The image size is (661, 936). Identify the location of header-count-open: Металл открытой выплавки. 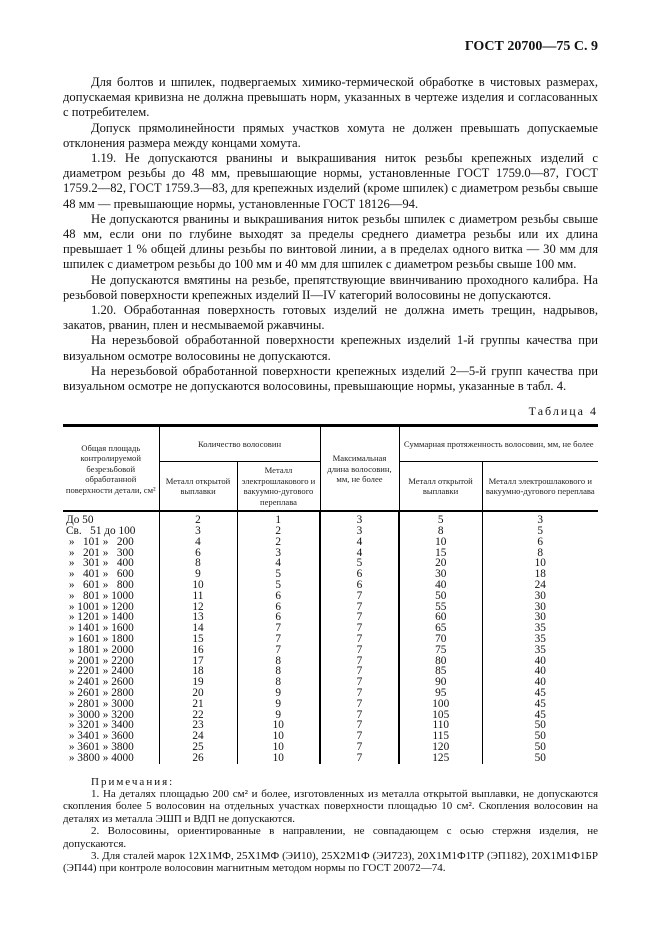
(198, 487).